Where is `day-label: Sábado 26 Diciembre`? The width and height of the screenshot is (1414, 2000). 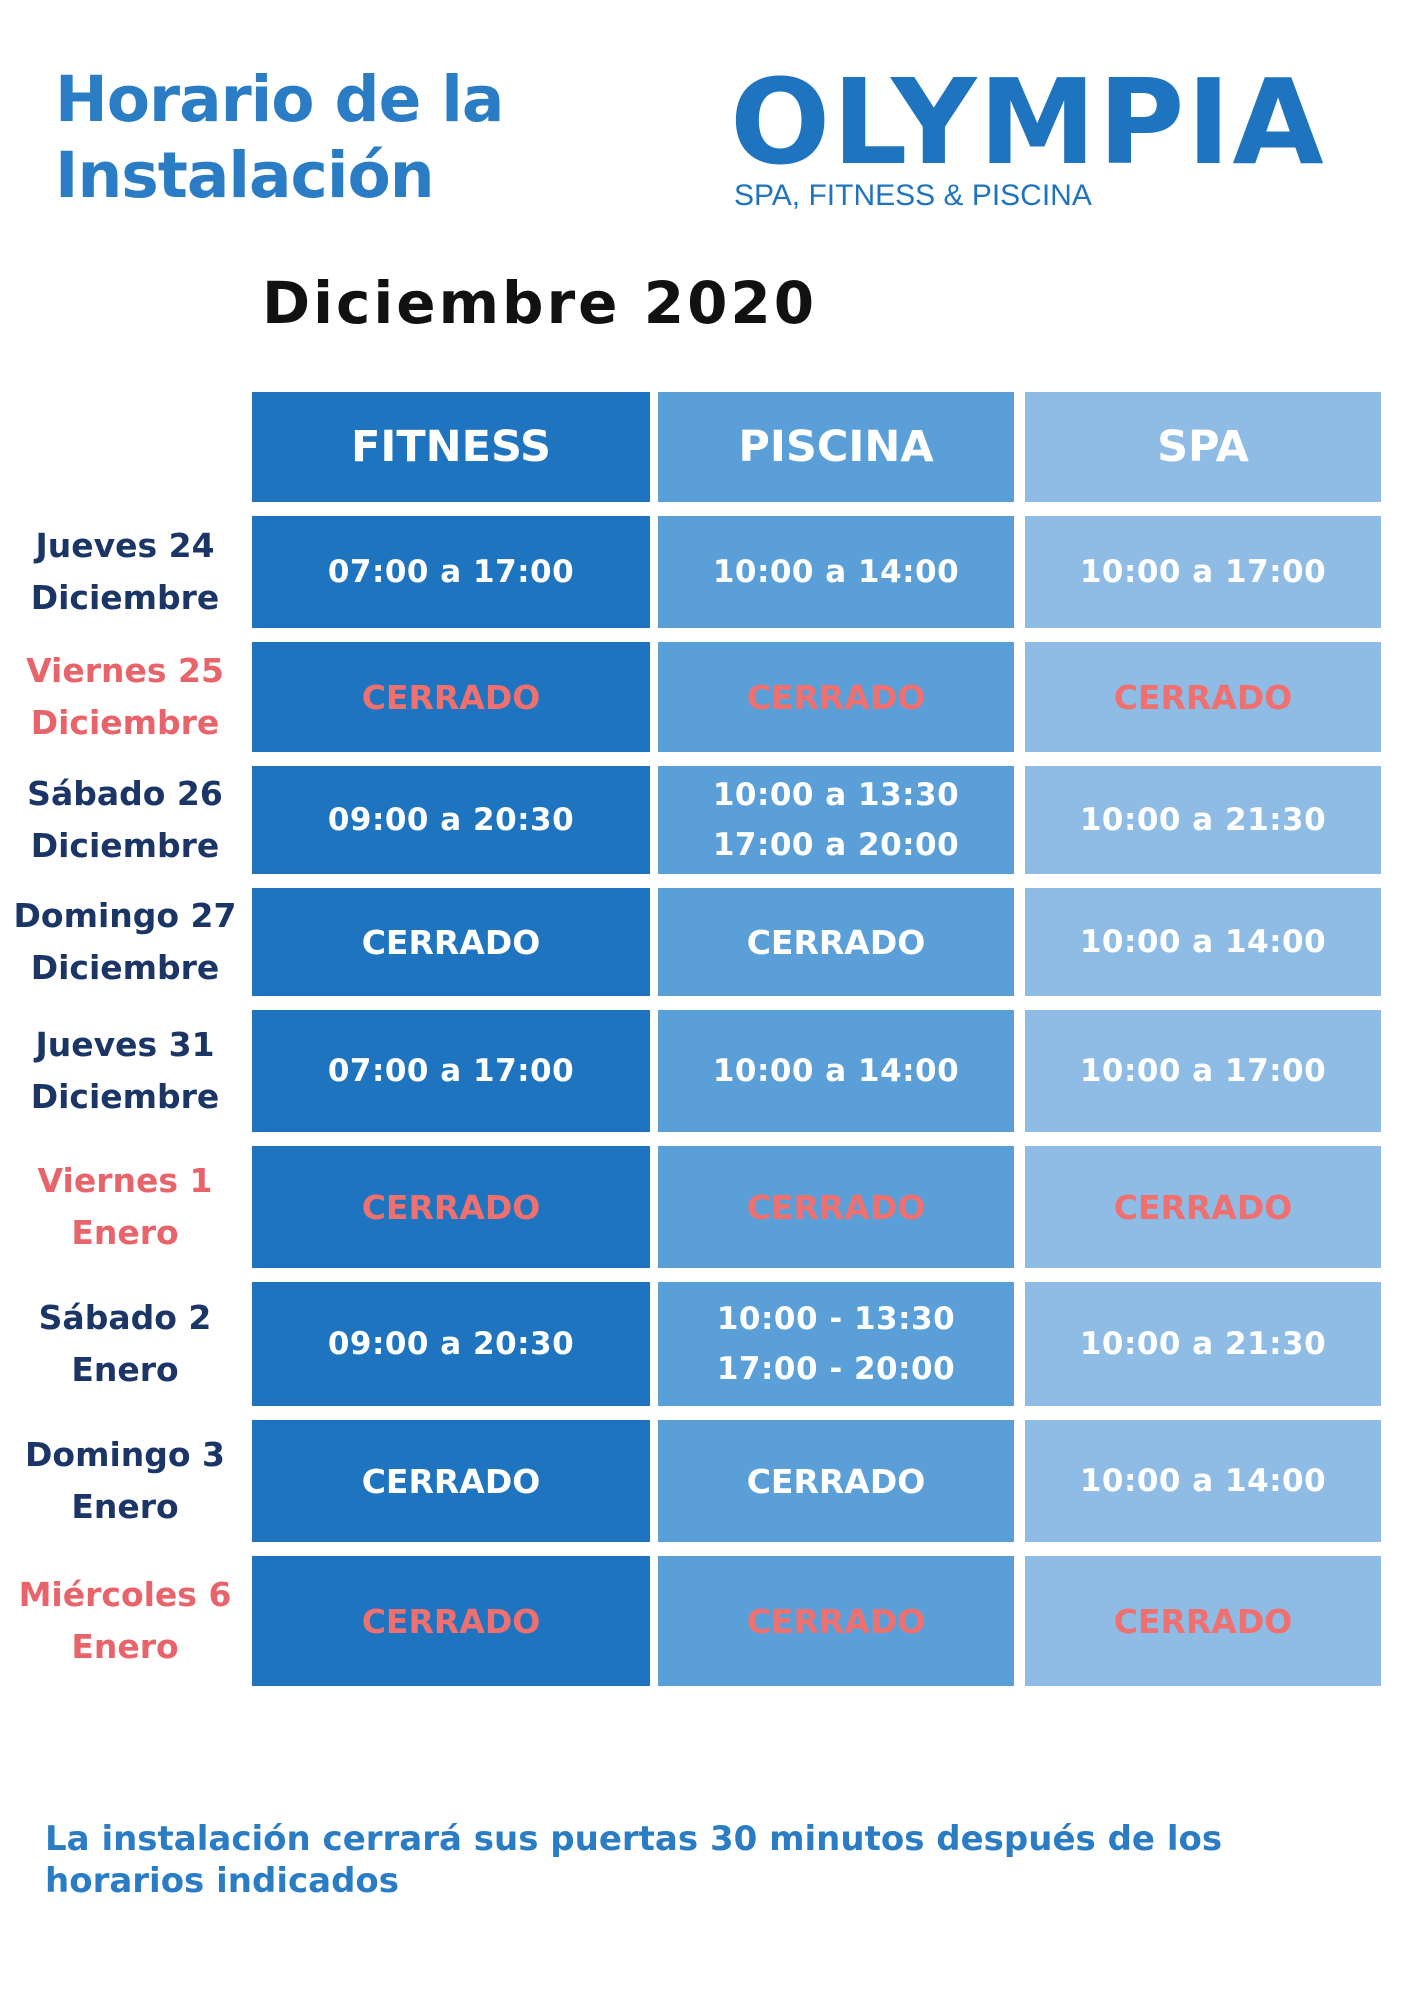
day-label: Sábado 26 Diciembre is located at coordinates (125, 820).